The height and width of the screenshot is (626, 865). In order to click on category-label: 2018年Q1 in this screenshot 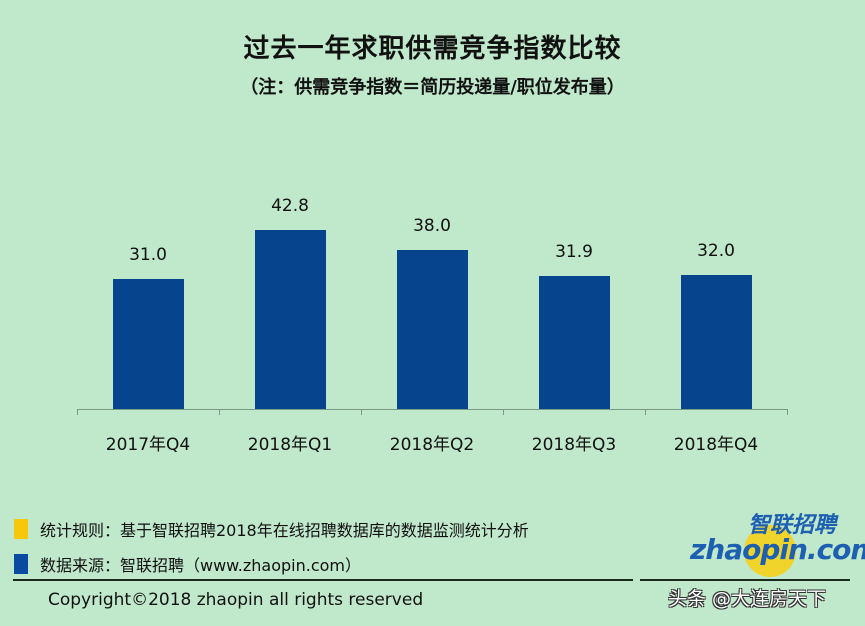, I will do `click(290, 445)`.